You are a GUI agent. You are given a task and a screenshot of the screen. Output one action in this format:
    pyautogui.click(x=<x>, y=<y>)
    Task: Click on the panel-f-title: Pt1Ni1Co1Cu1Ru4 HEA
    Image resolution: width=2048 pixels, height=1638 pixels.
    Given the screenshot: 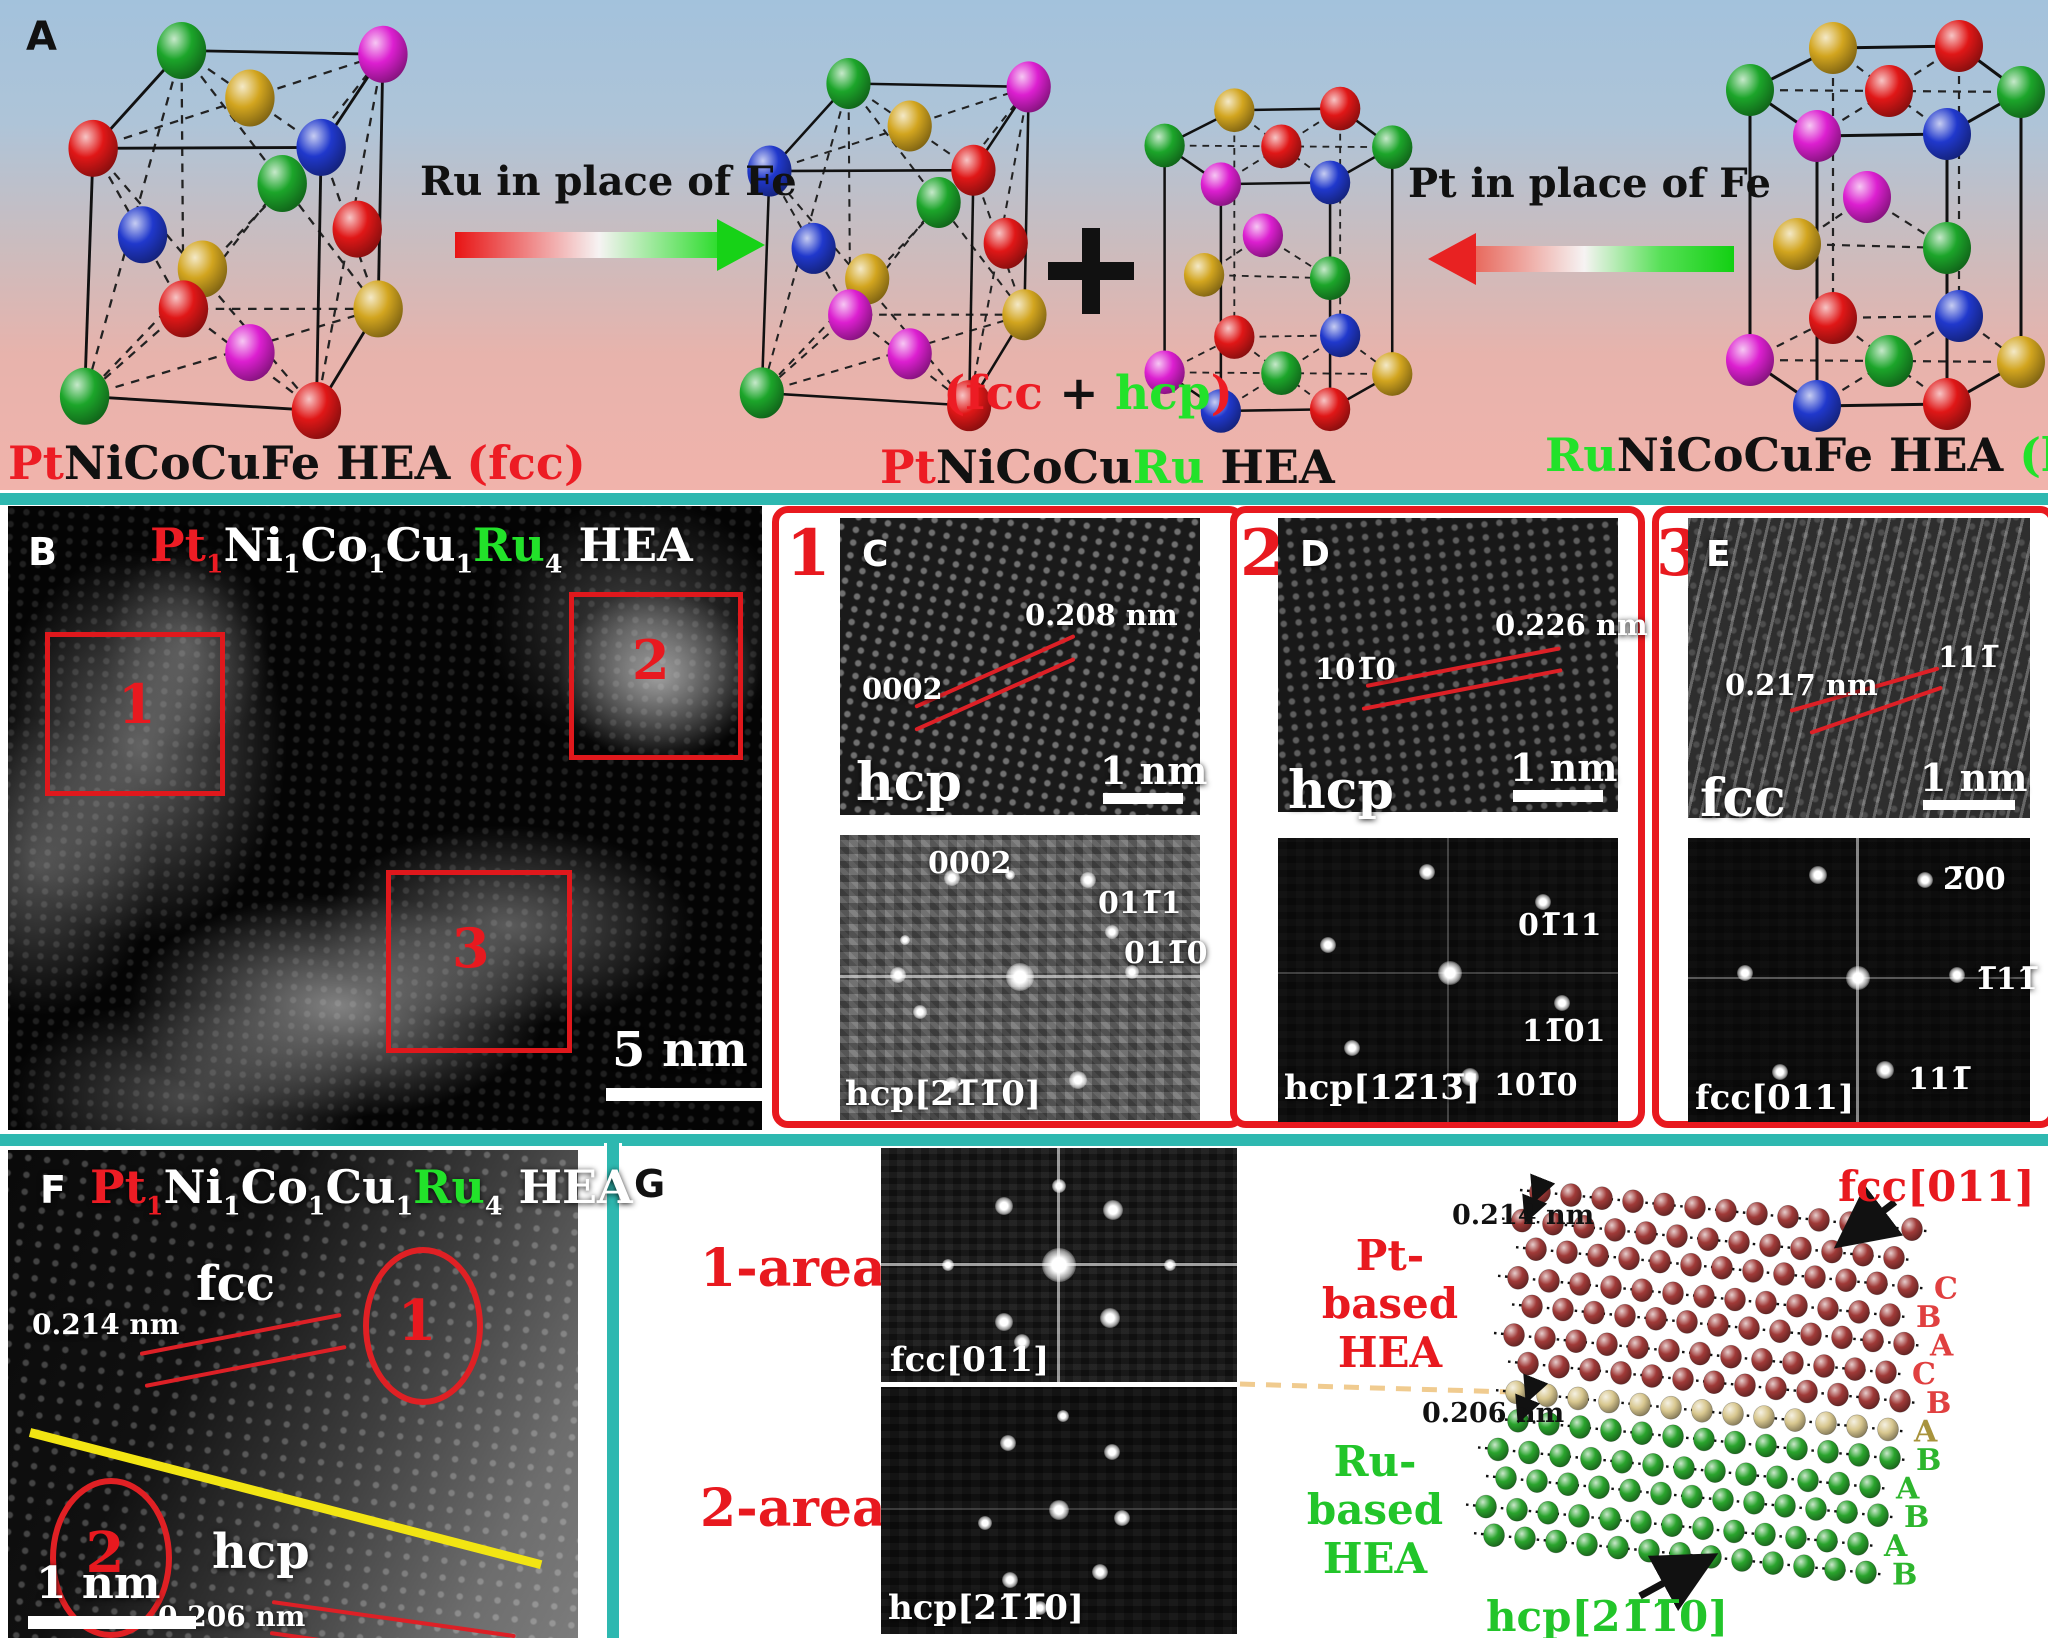 What is the action you would take?
    pyautogui.click(x=361, y=1190)
    